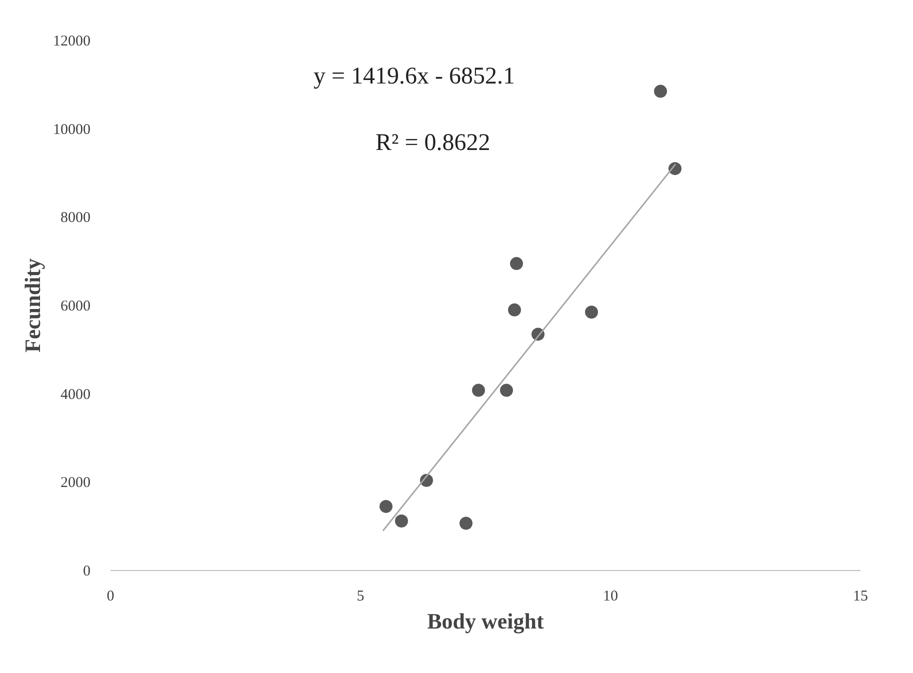 The image size is (913, 673). I want to click on x-tick-label: 0, so click(110, 596).